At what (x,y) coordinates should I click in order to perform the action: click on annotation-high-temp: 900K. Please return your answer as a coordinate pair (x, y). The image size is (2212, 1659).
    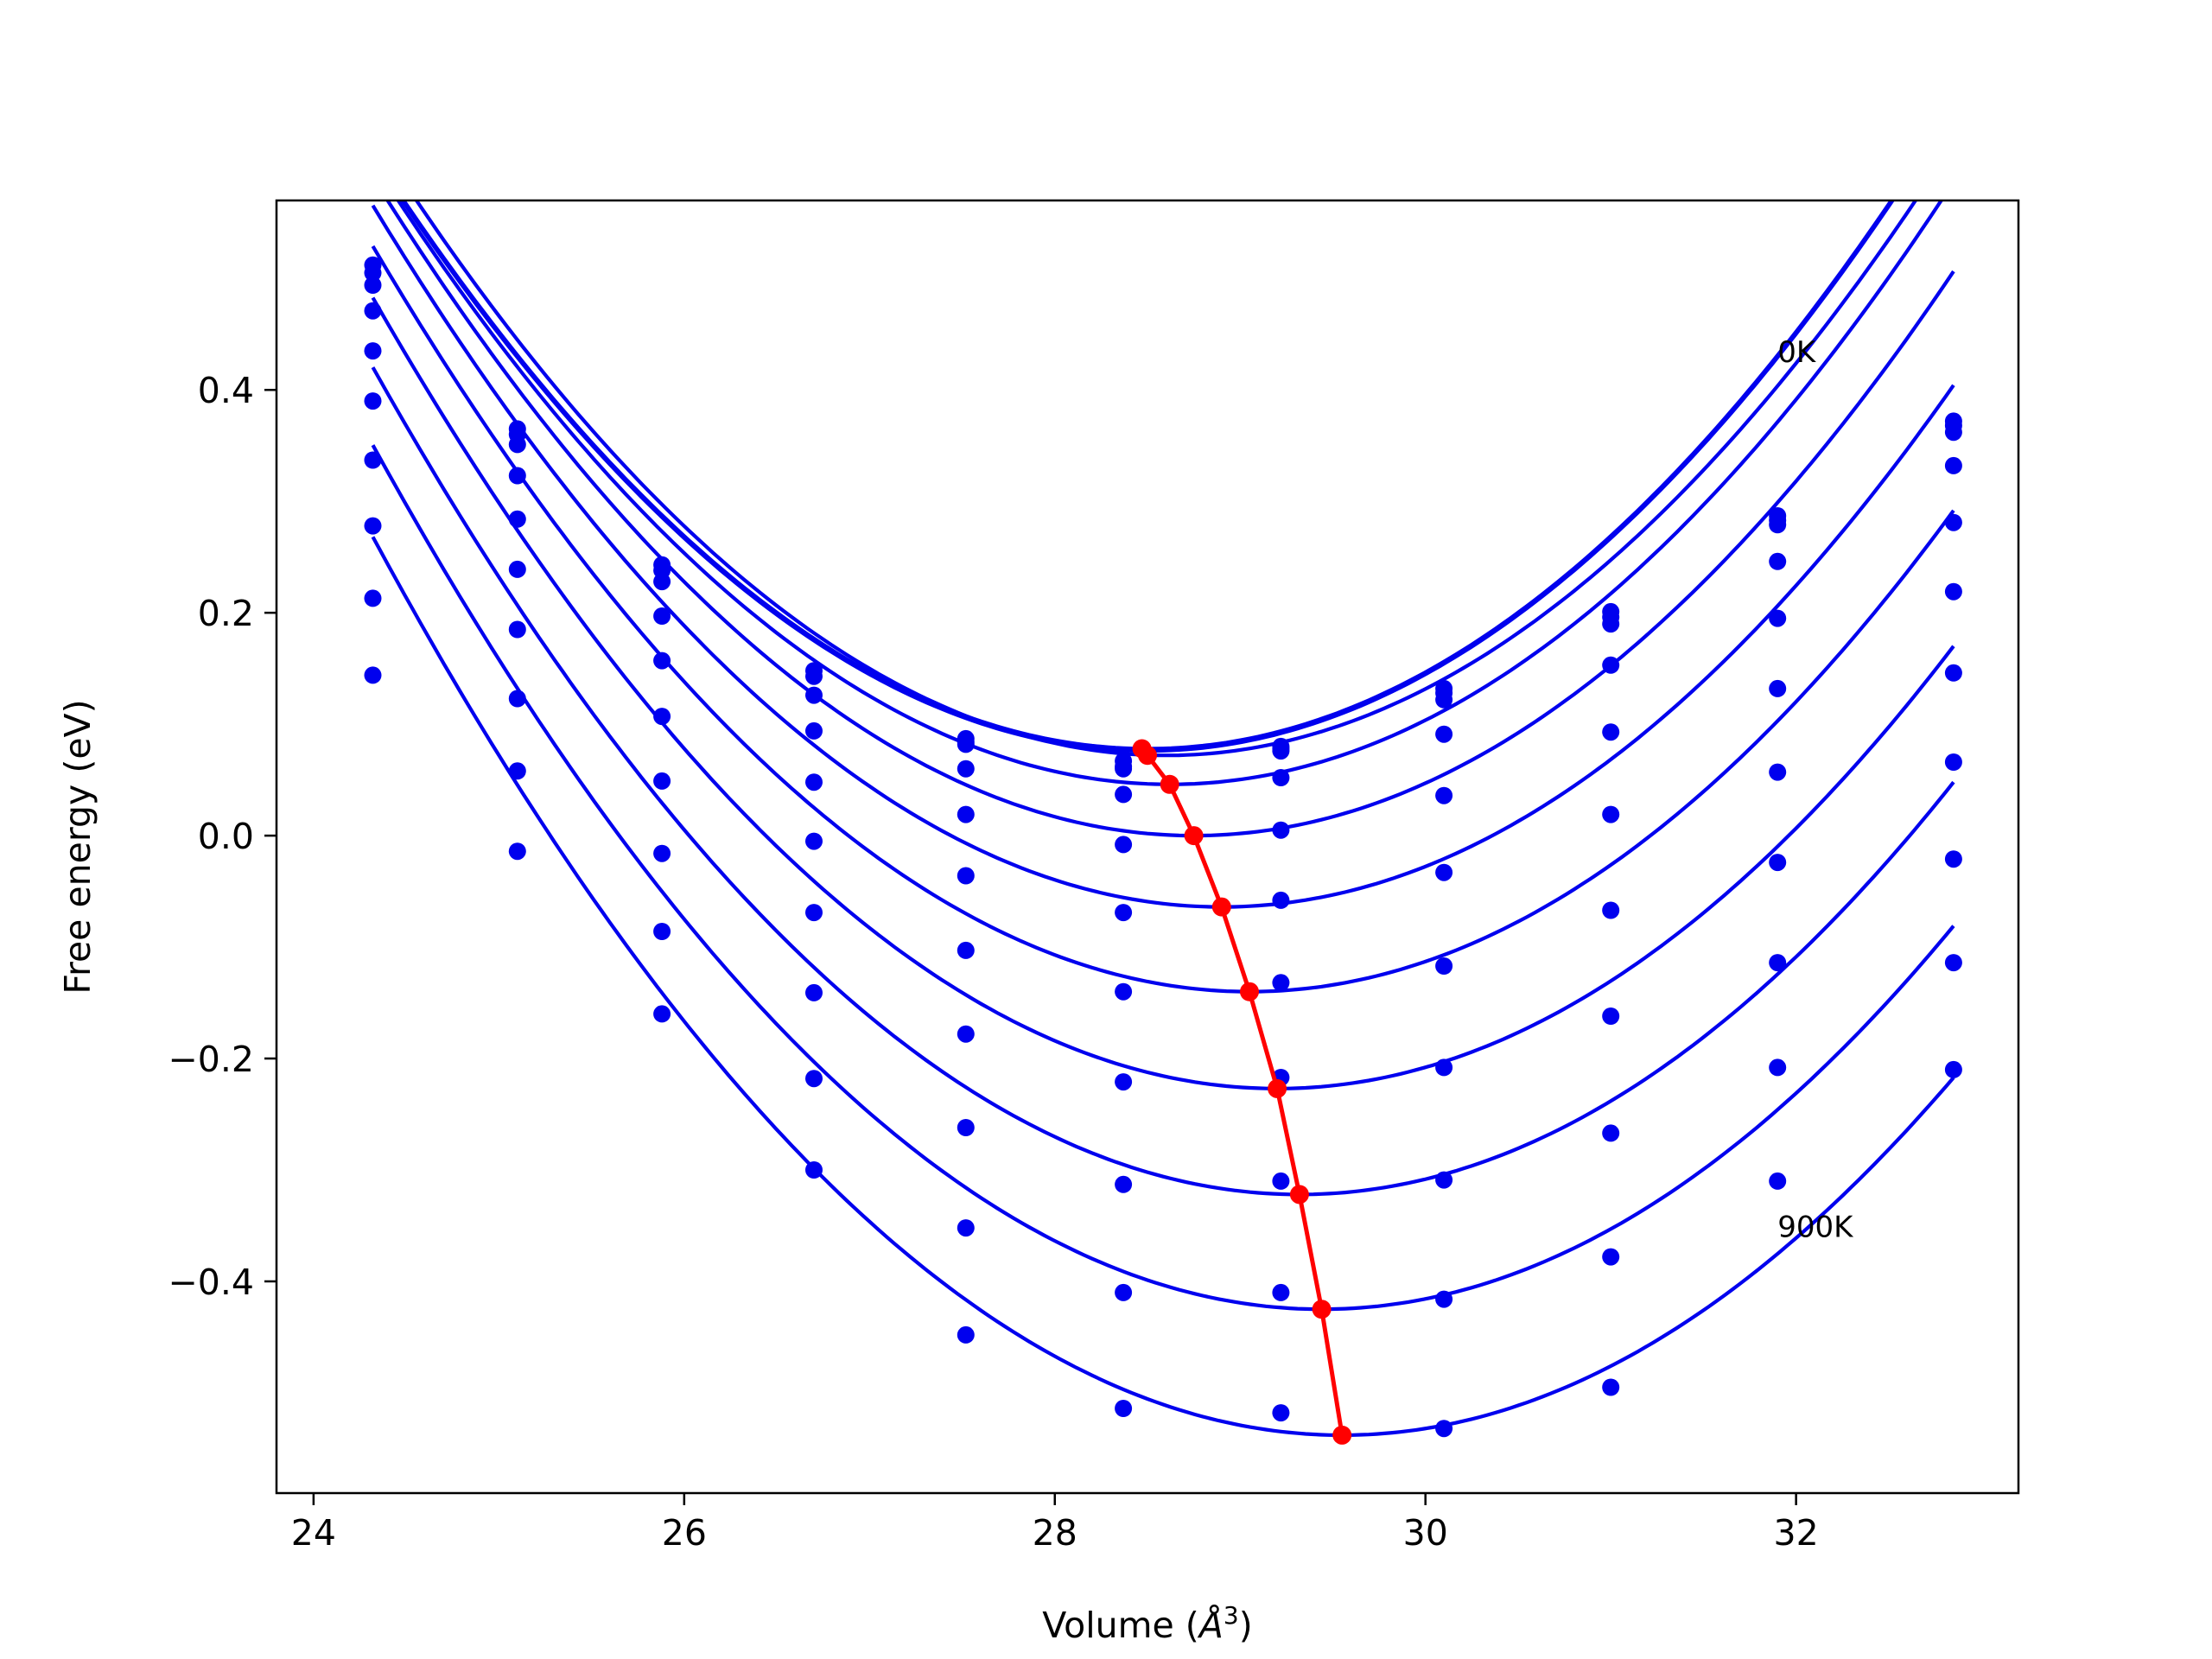
    Looking at the image, I should click on (1815, 1227).